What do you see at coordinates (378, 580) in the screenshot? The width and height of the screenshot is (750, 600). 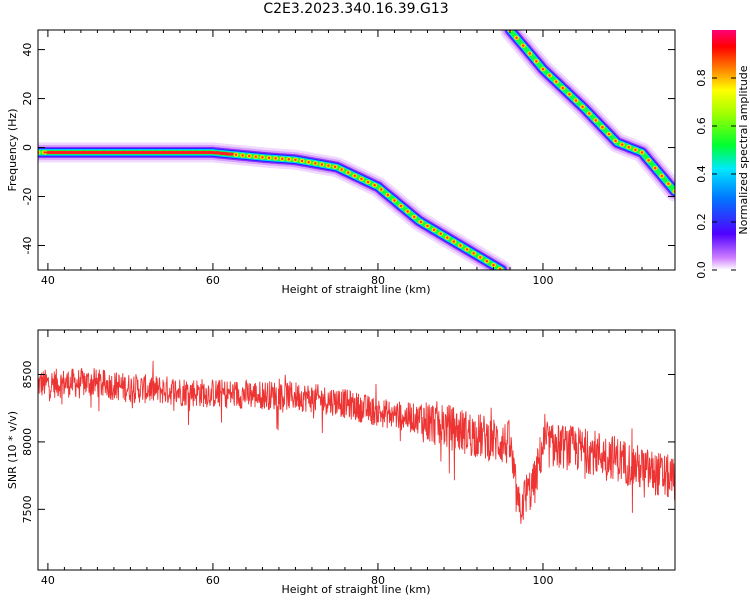 I see `snr-xtick-label: 80` at bounding box center [378, 580].